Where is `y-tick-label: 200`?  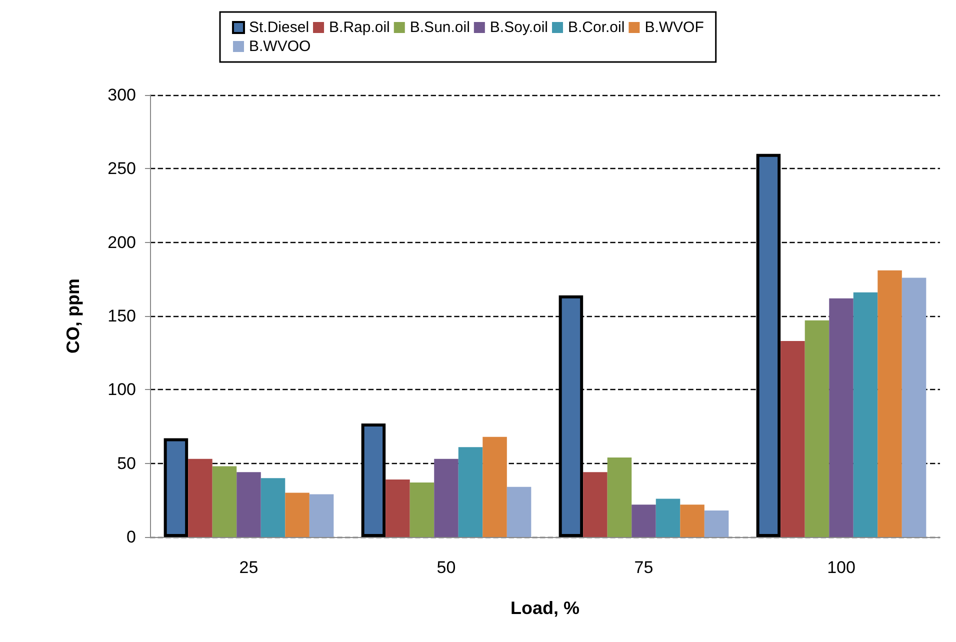 y-tick-label: 200 is located at coordinates (122, 242).